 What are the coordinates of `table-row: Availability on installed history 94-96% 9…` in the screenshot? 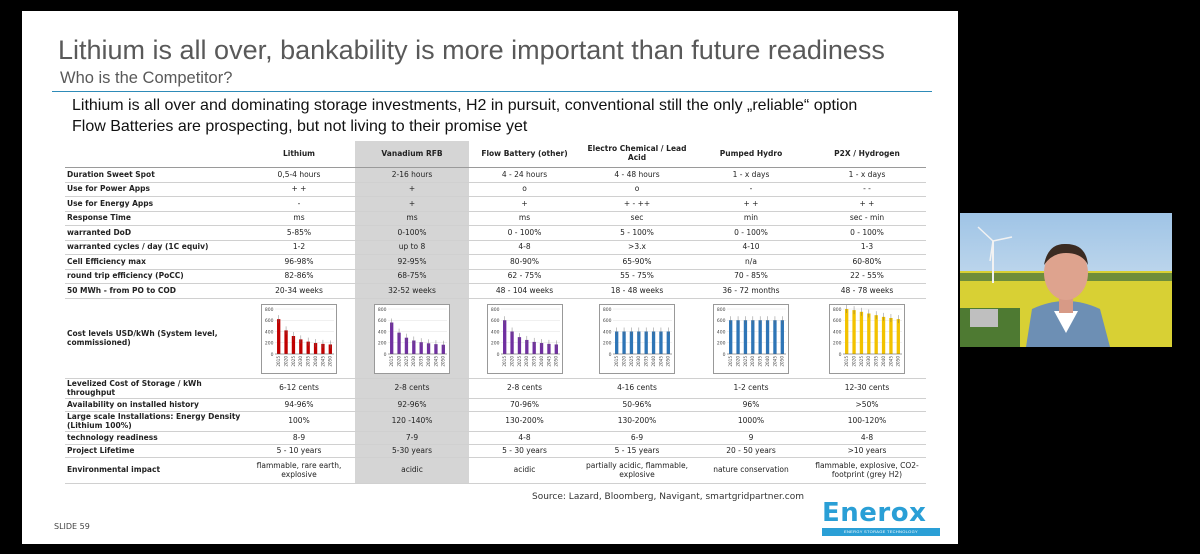 It's located at (495, 405).